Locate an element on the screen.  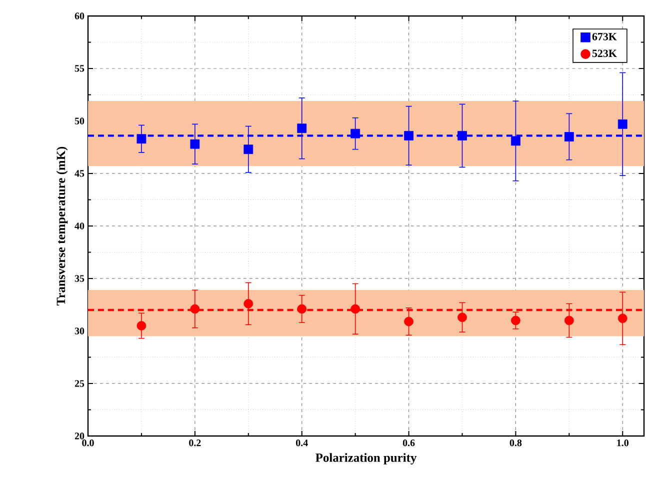
y-axis-title: Transverse temperature (mK) is located at coordinates (62, 226).